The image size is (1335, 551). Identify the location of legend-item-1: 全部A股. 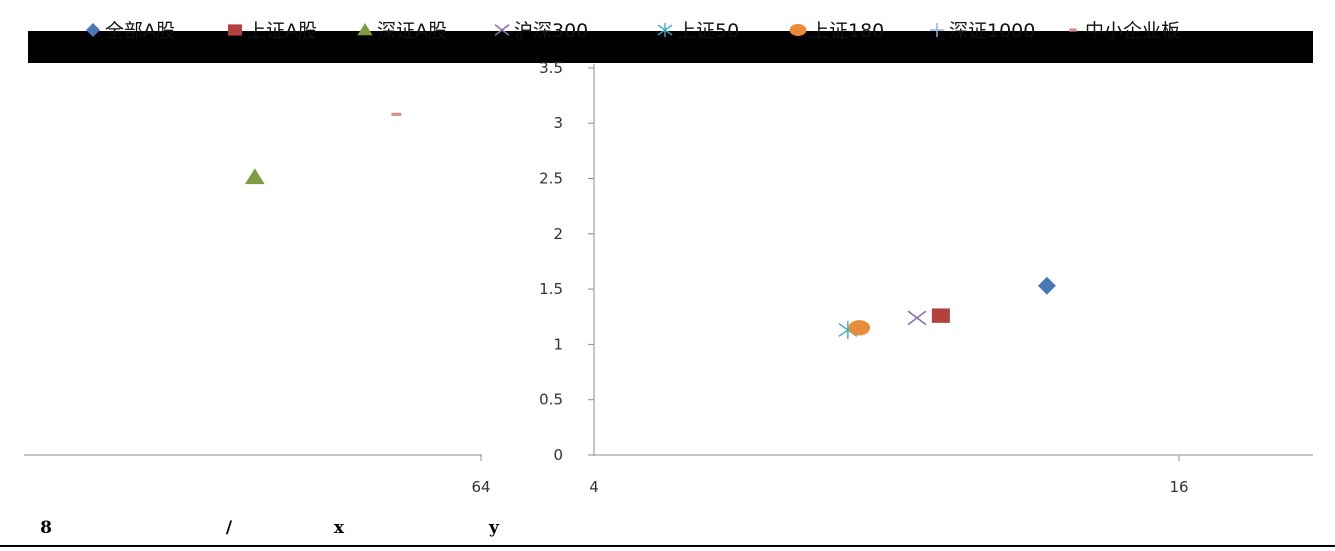
(130, 31).